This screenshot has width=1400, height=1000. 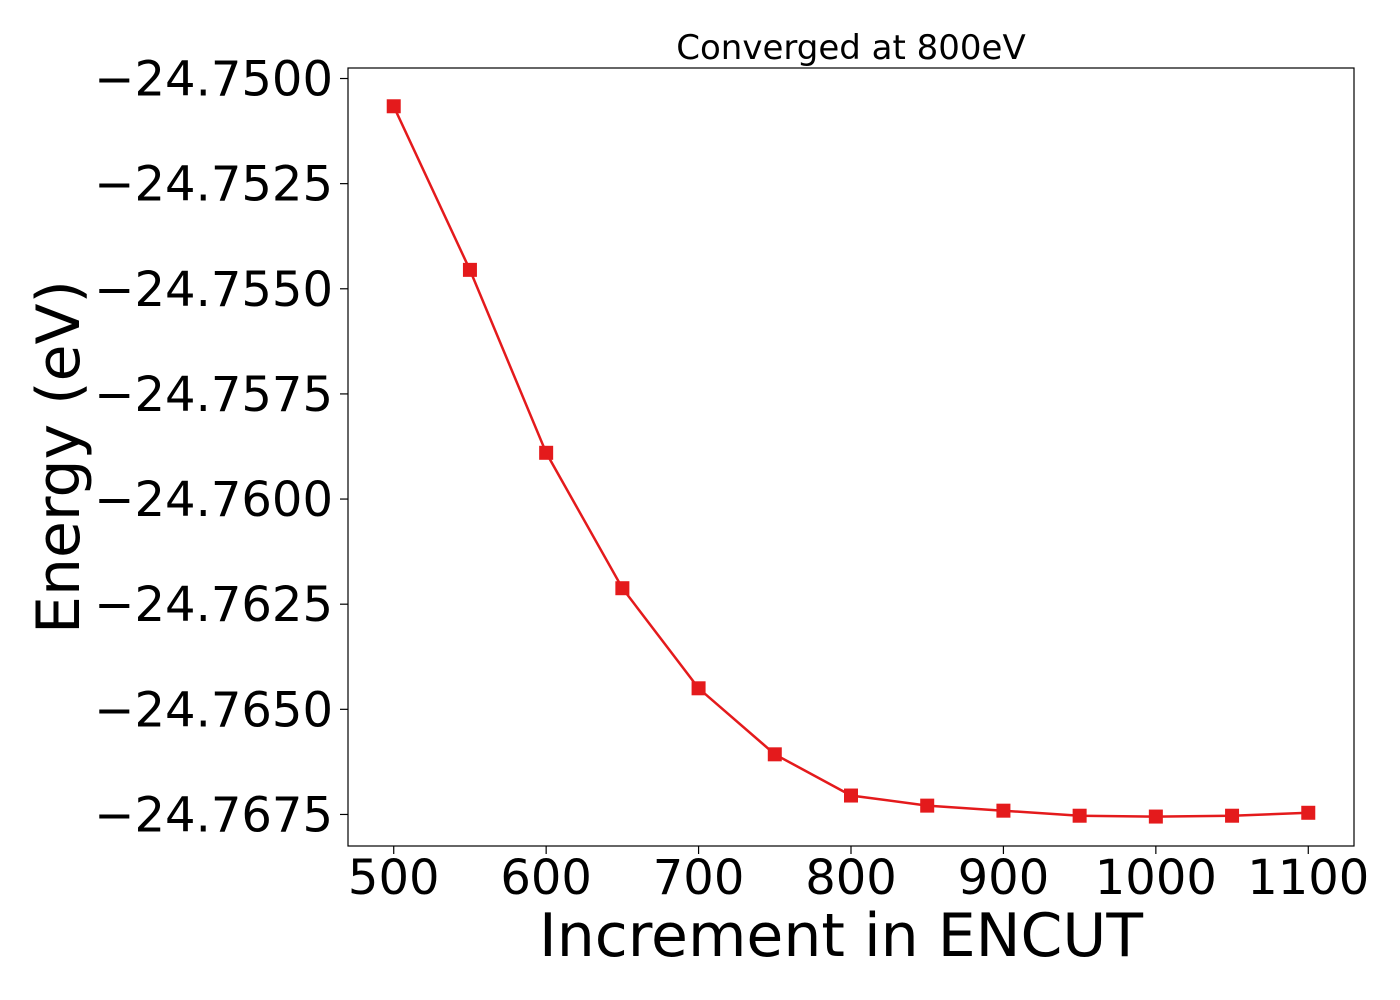 What do you see at coordinates (850, 48) in the screenshot?
I see `chart-title: Converged at 800eV` at bounding box center [850, 48].